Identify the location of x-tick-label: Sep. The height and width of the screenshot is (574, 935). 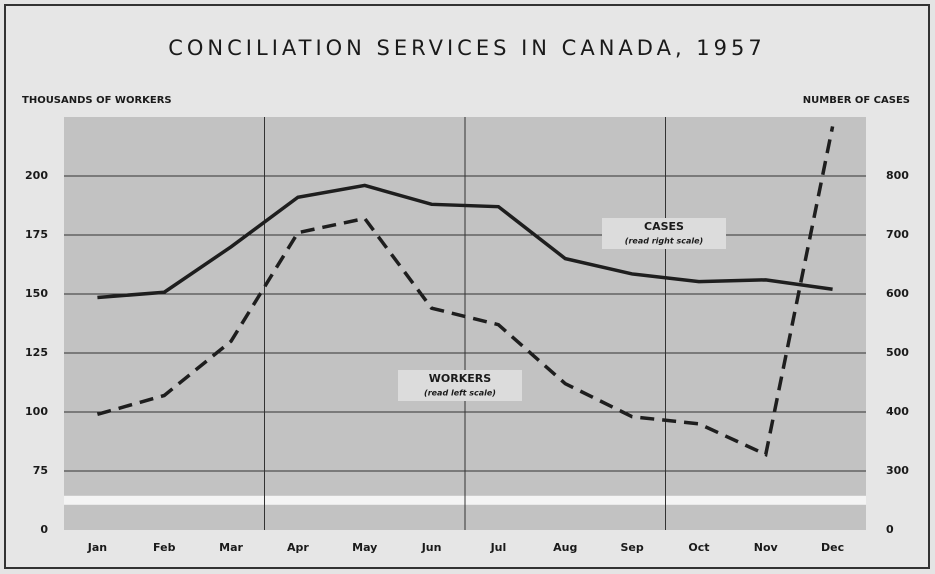
(631, 547).